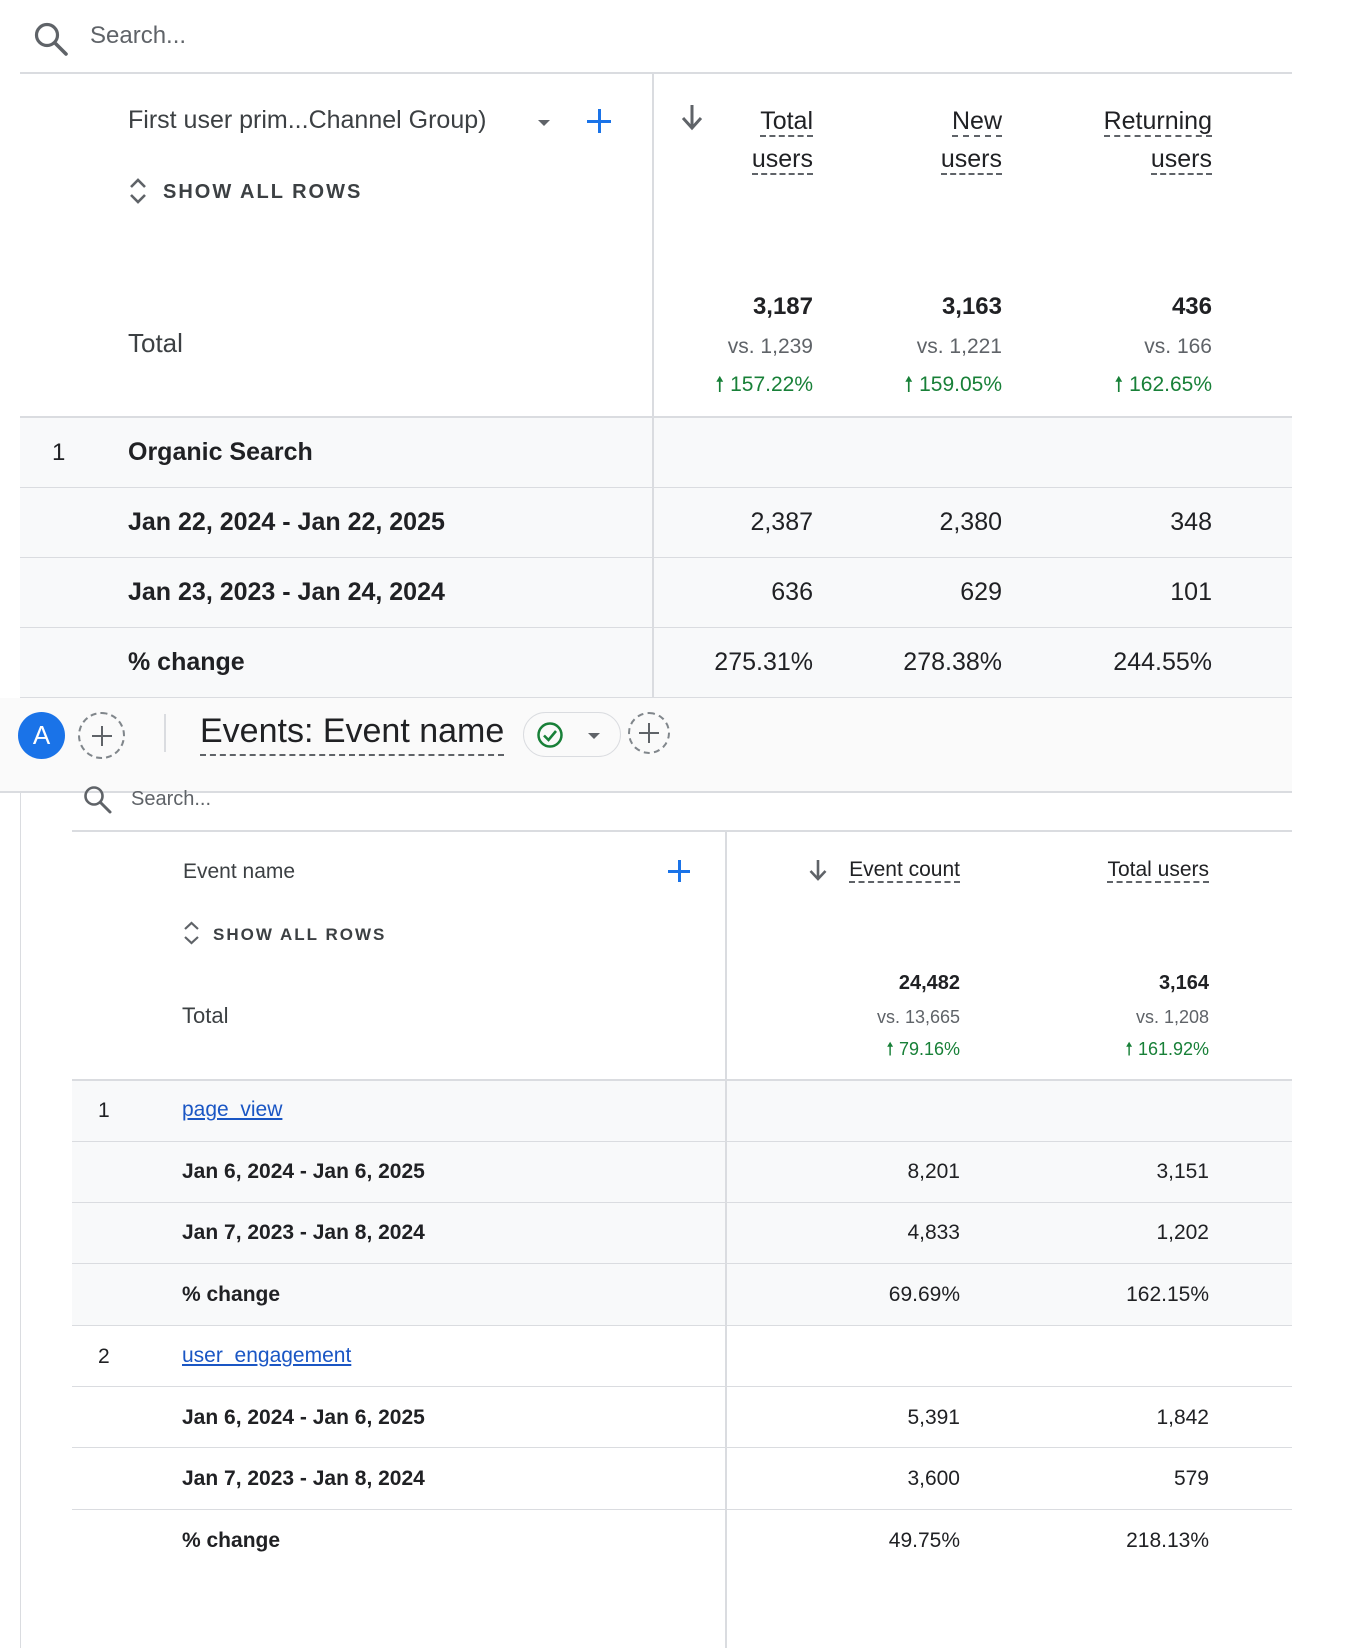 Image resolution: width=1358 pixels, height=1648 pixels. I want to click on date-range-current: Jan 6, 2024 - Jan 6, 2025, so click(303, 1417).